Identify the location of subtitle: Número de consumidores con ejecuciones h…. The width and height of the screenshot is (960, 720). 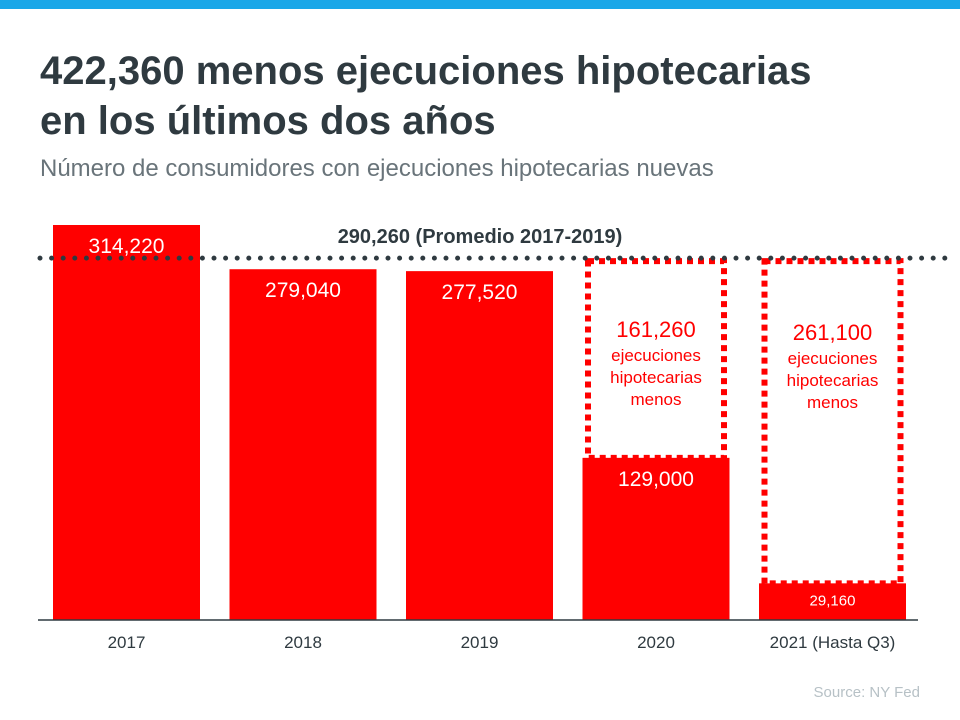
(377, 168).